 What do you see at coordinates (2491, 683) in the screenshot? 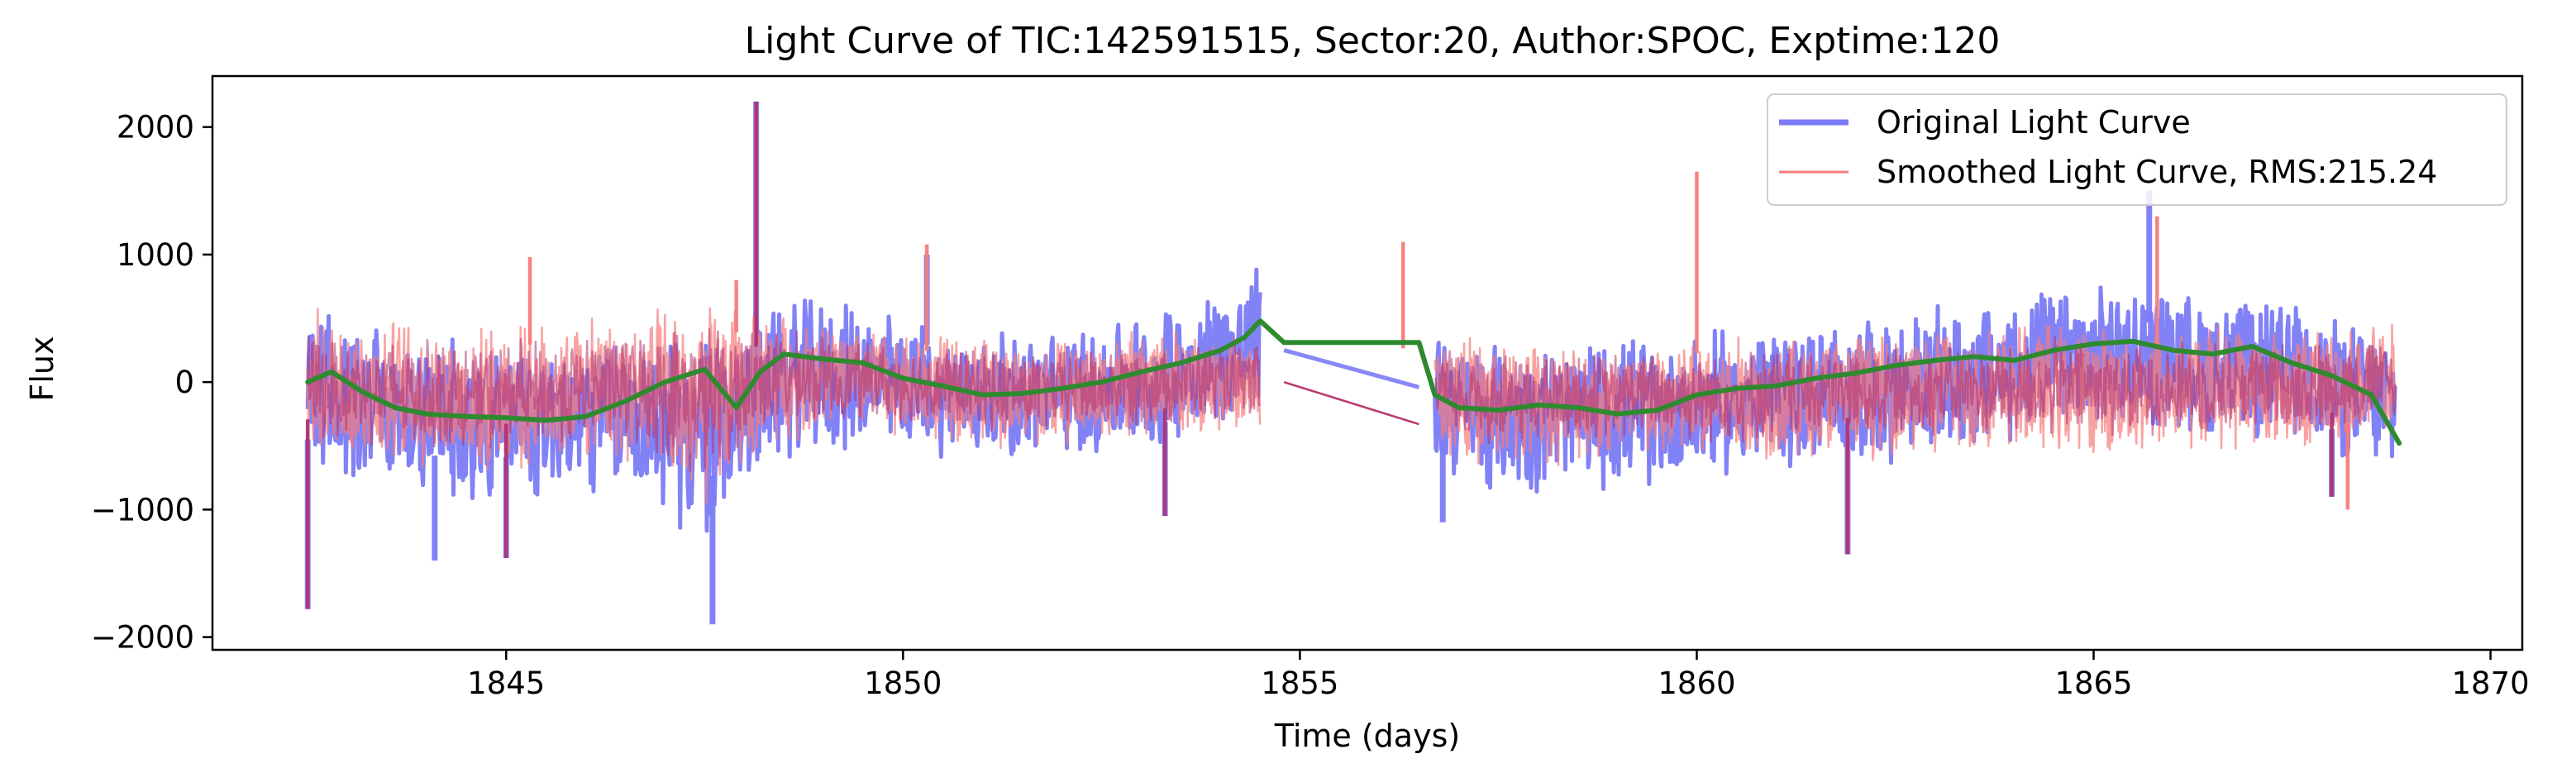
I see `x-tick-label-1870: 1870` at bounding box center [2491, 683].